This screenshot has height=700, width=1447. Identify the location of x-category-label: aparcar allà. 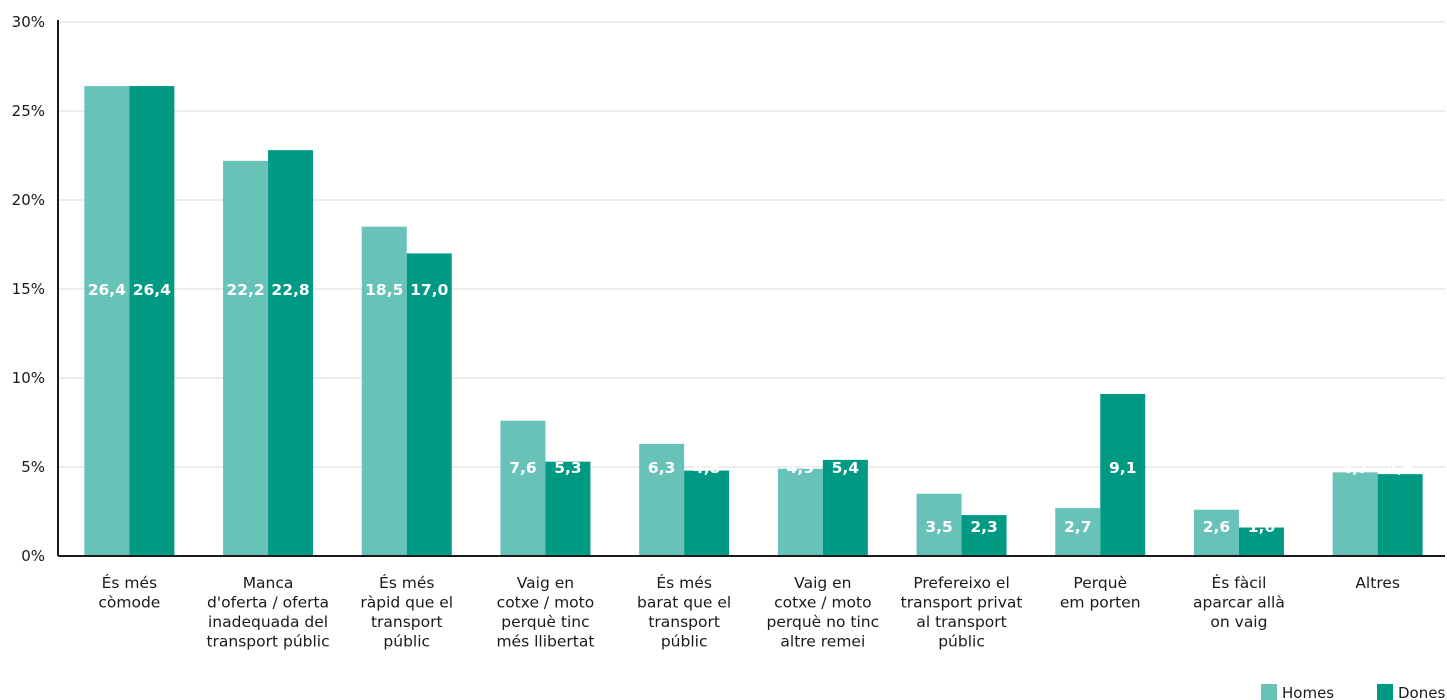
(1239, 603).